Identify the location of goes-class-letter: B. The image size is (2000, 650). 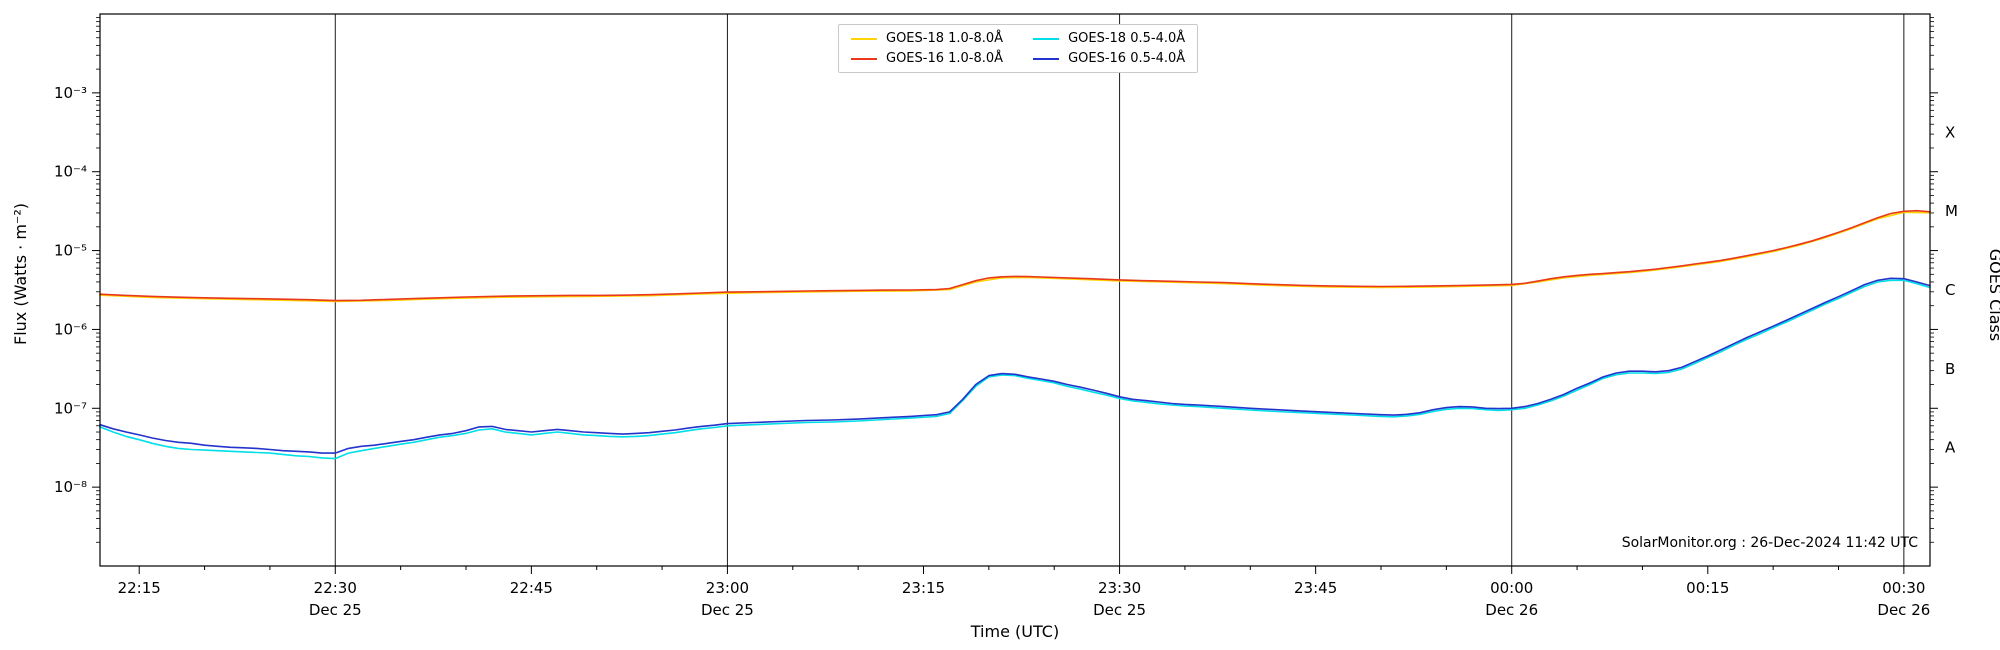
(1950, 369).